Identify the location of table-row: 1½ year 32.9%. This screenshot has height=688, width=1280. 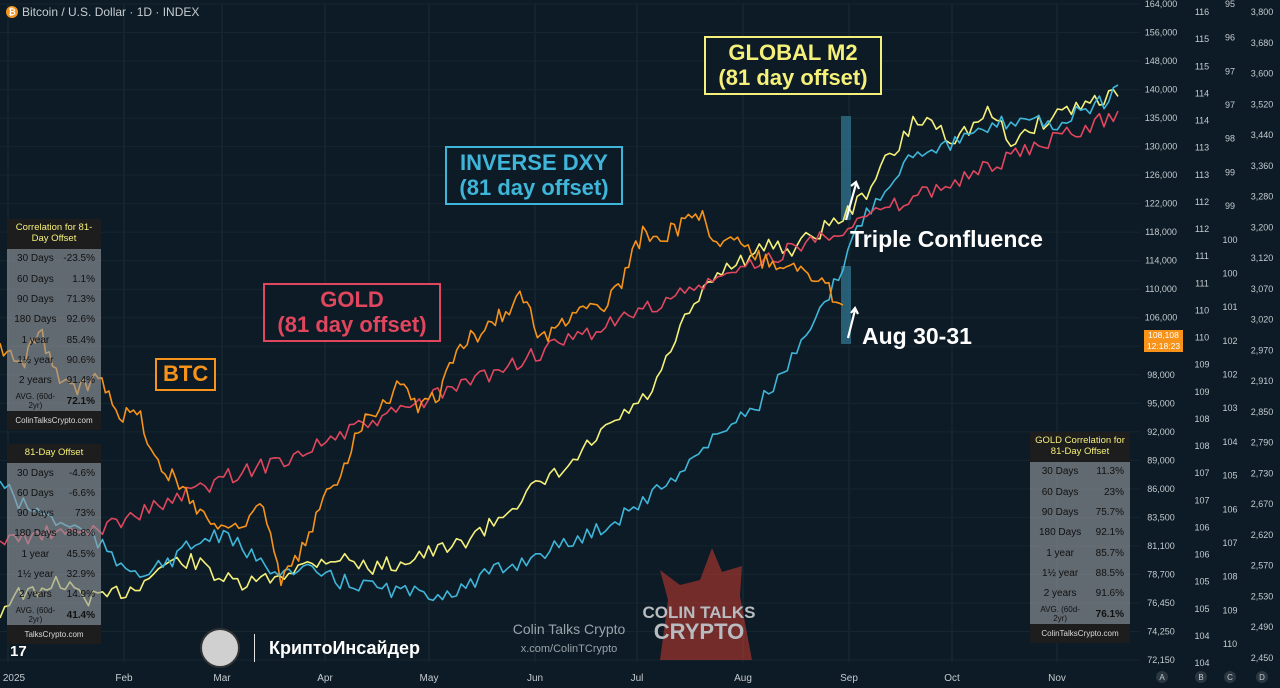
(54, 574).